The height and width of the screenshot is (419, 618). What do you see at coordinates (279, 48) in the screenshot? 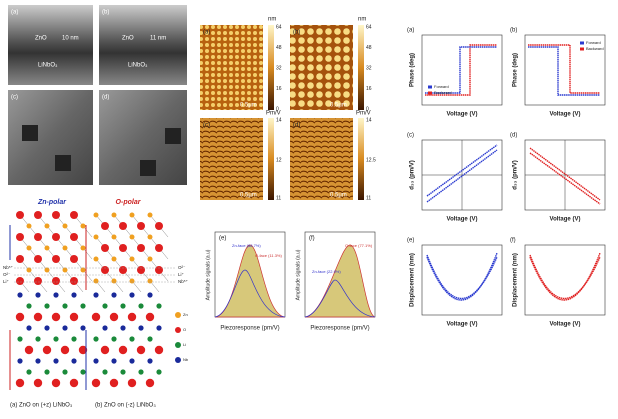
I see `colorbar-tick: 48` at bounding box center [279, 48].